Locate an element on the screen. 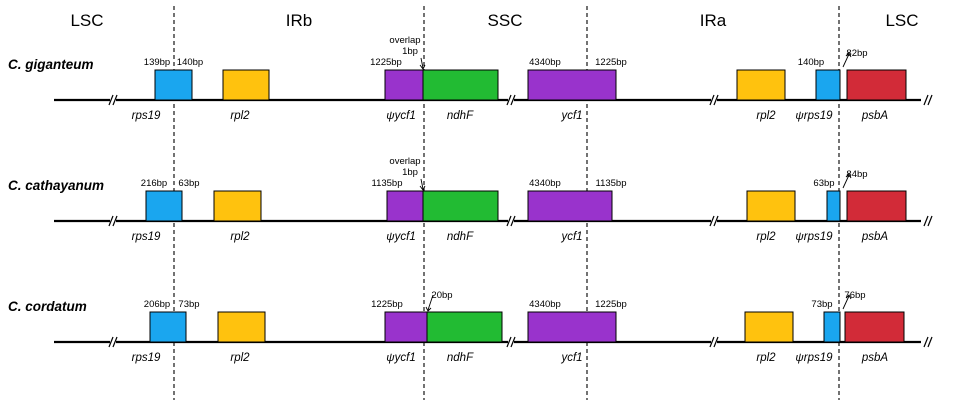 This screenshot has height=405, width=964. overlap-label-value: 1bp is located at coordinates (410, 51).